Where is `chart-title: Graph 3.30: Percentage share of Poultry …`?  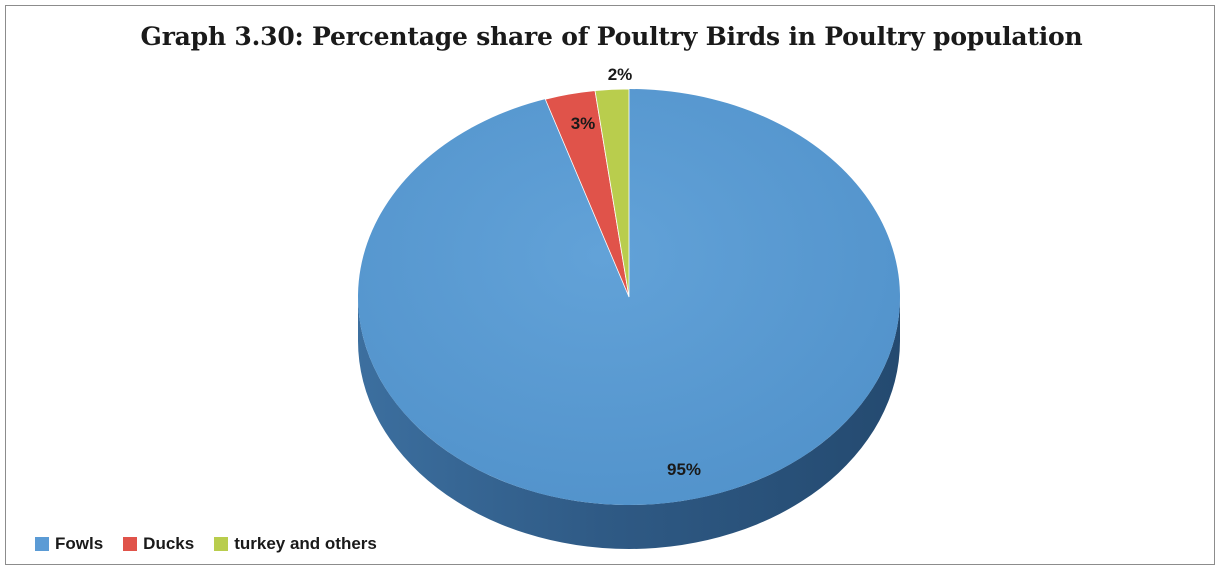 chart-title: Graph 3.30: Percentage share of Poultry … is located at coordinates (611, 36).